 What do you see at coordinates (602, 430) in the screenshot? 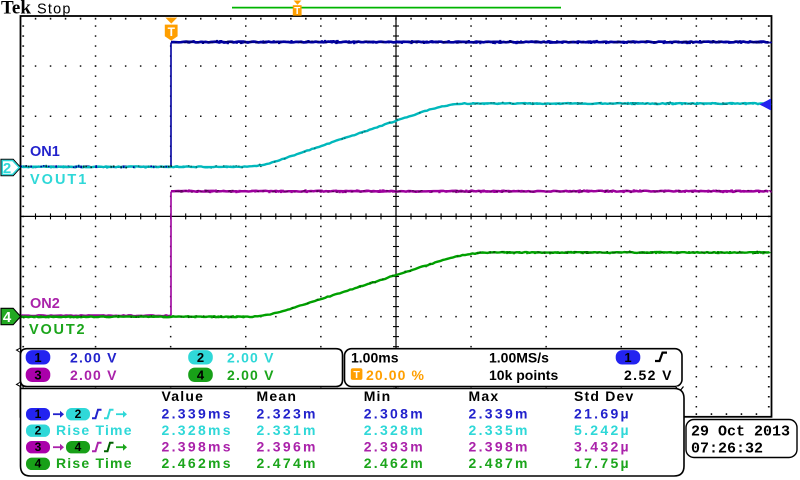
I see `svg-text: 5.242µ` at bounding box center [602, 430].